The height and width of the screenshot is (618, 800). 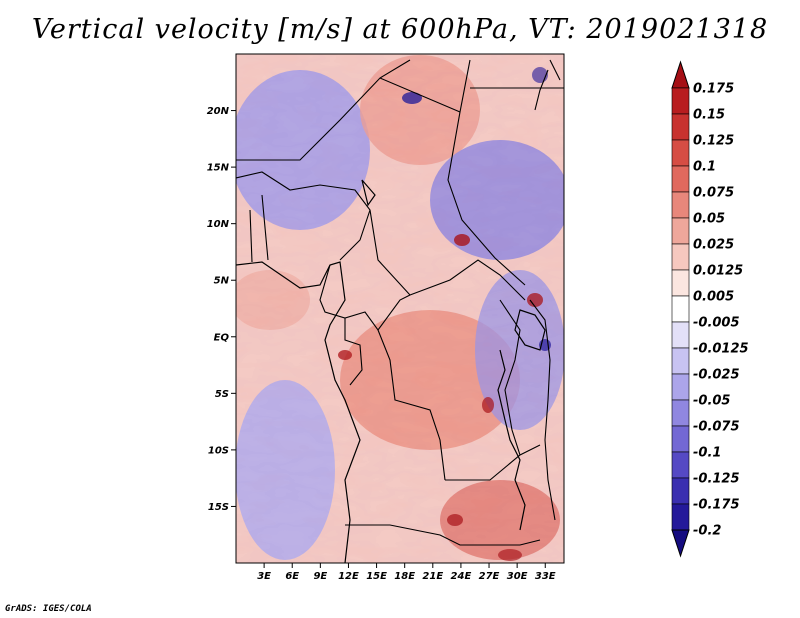 What do you see at coordinates (218, 224) in the screenshot?
I see `lat-tick-label: 10N` at bounding box center [218, 224].